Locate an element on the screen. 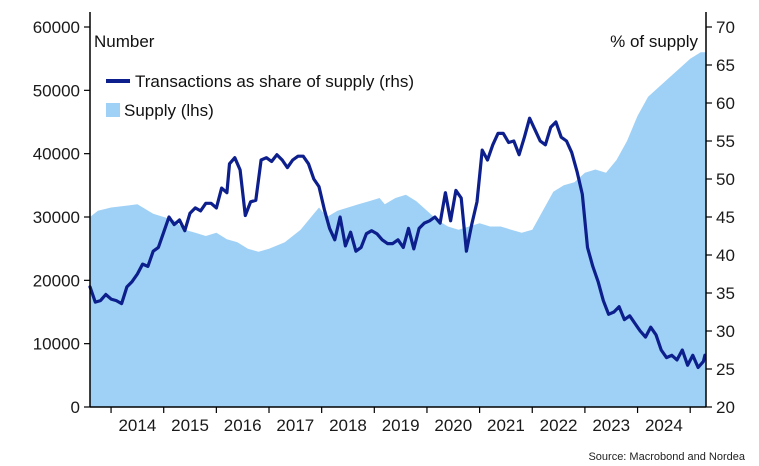 The image size is (759, 466). right-tick-label: 45 is located at coordinates (725, 217).